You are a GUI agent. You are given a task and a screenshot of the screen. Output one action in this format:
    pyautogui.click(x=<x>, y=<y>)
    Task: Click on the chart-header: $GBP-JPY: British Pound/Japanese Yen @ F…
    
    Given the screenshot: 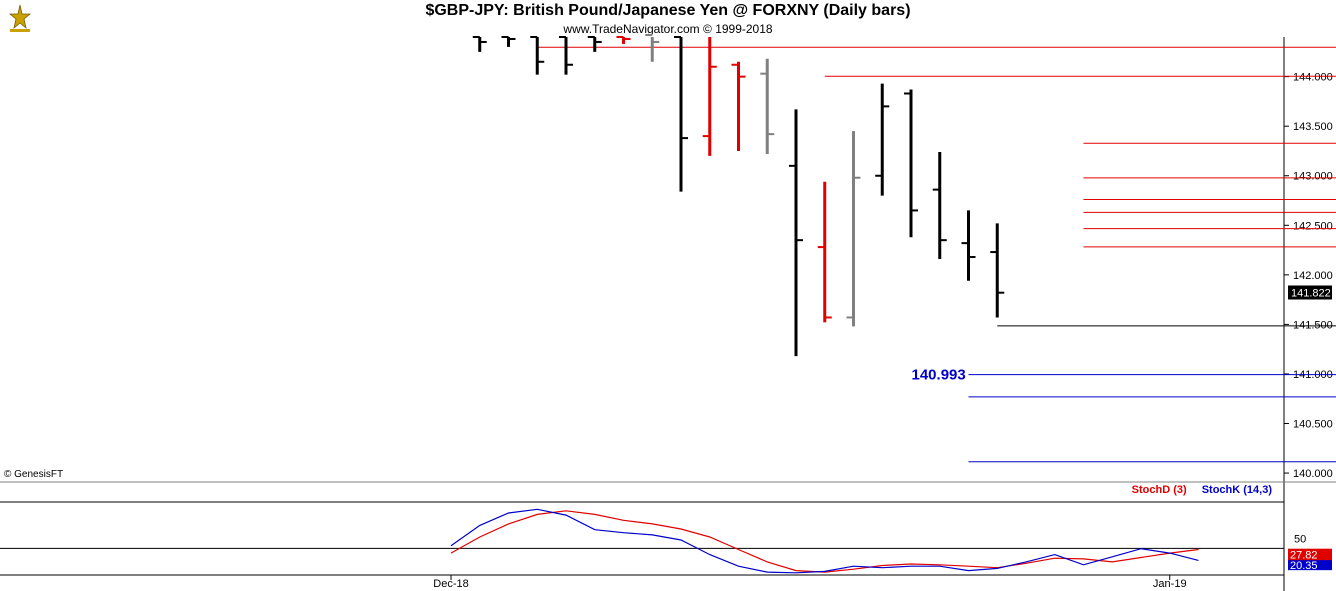 What is the action you would take?
    pyautogui.click(x=668, y=19)
    